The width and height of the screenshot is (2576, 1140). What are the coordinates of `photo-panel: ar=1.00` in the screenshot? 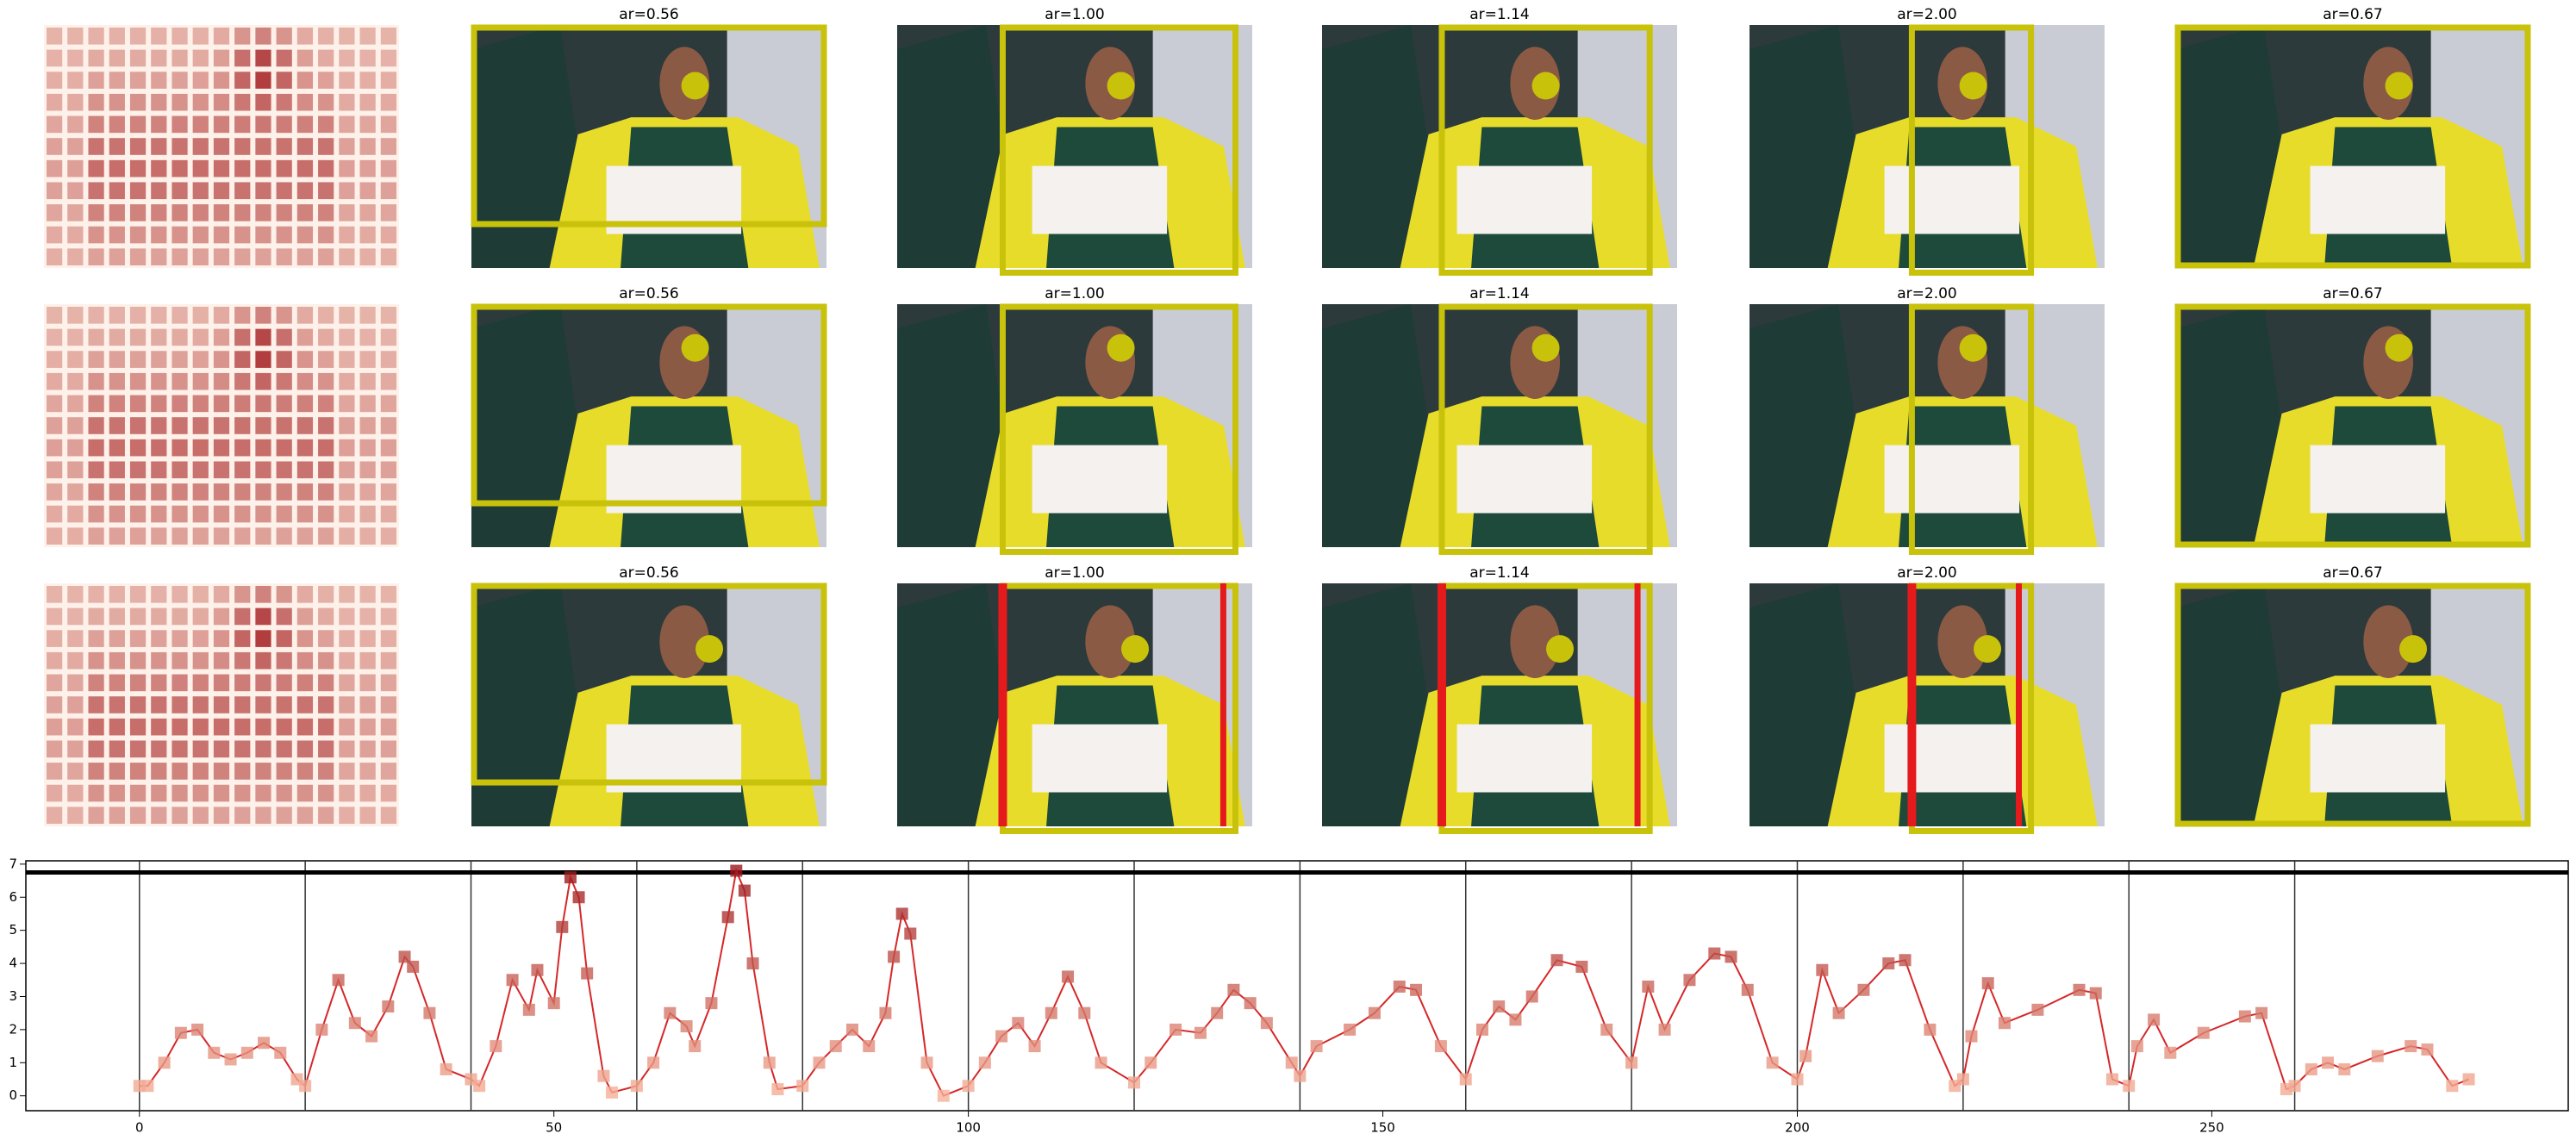 It's located at (1074, 141).